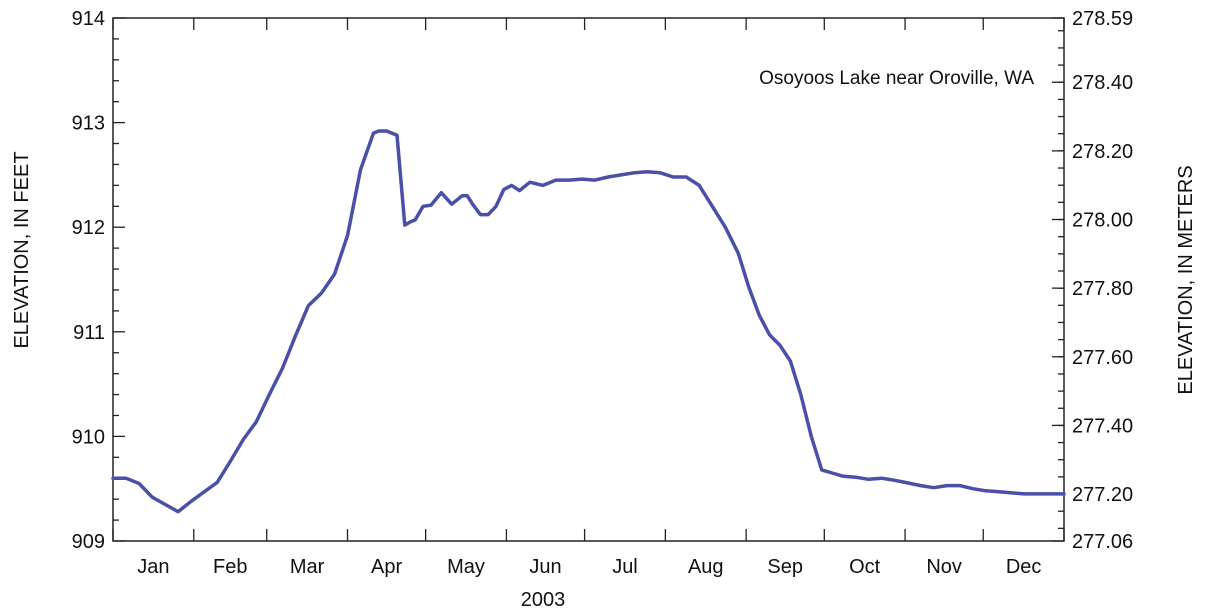 The image size is (1205, 615). I want to click on x-tick-label-may: May, so click(466, 567).